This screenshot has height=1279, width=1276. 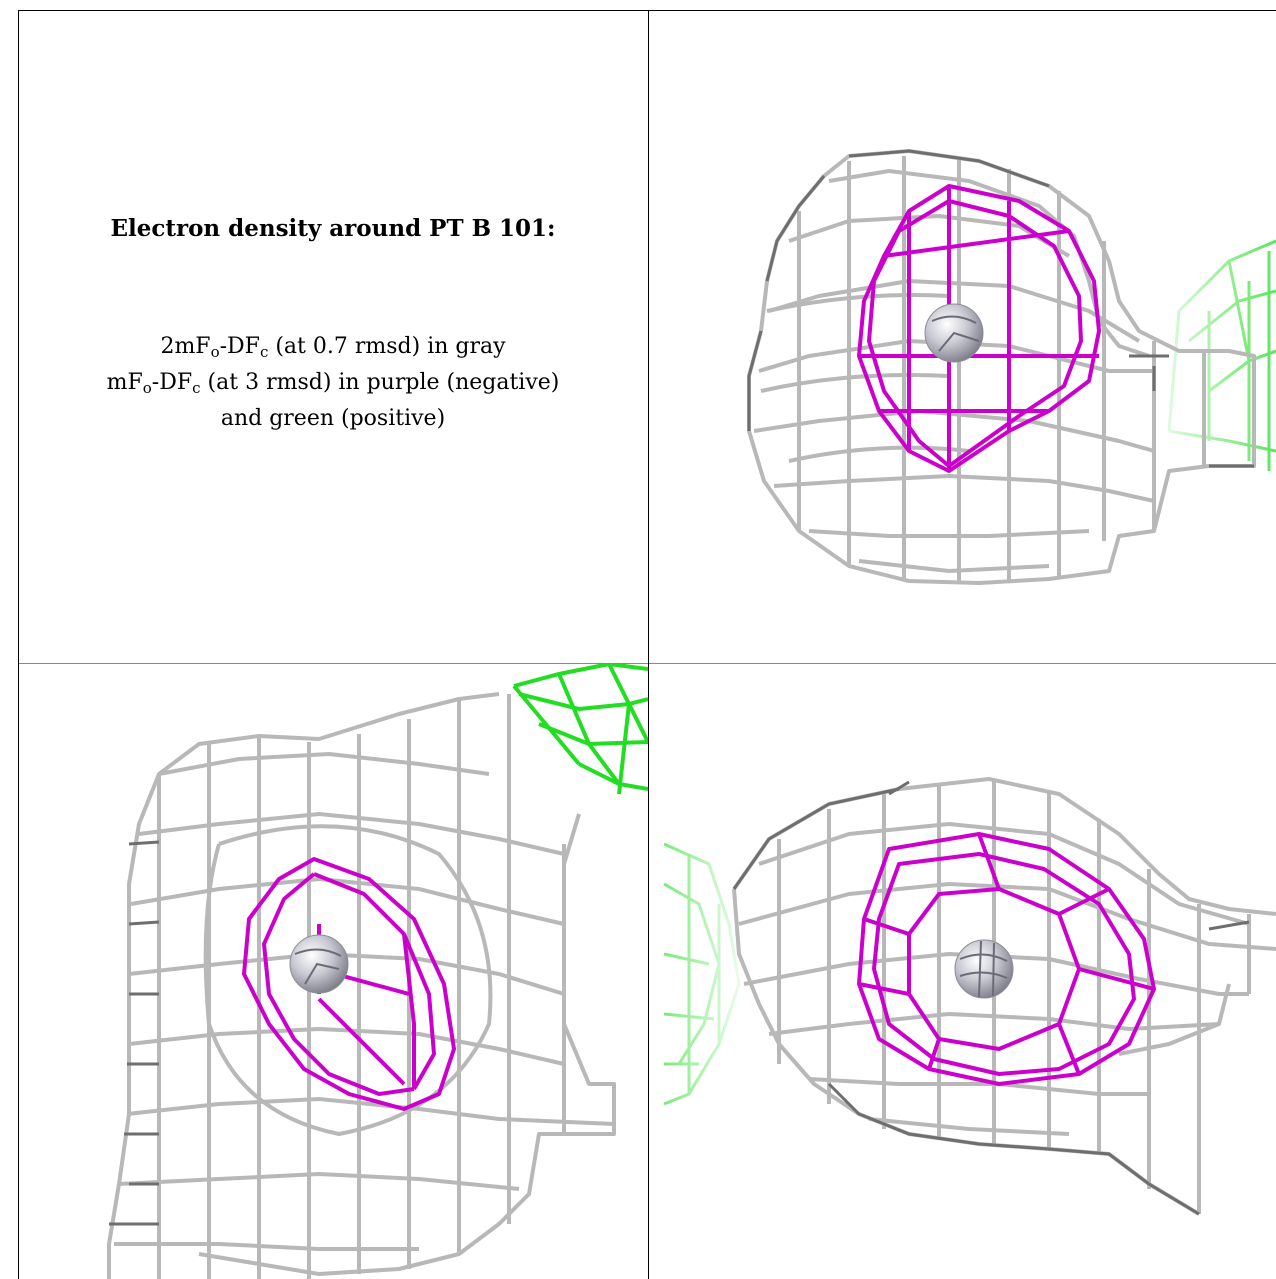 I want to click on caption-line-gray: 2mFo-DFc (at 0.7 rmsd) in gray, so click(x=333, y=347).